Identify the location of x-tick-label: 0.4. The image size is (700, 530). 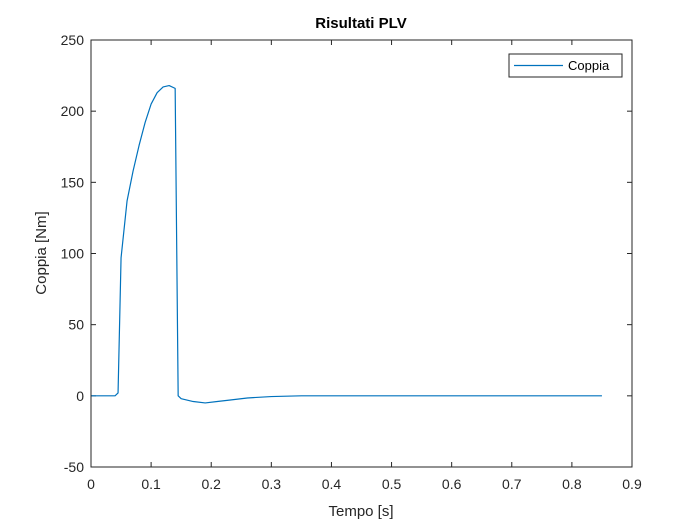
(332, 484).